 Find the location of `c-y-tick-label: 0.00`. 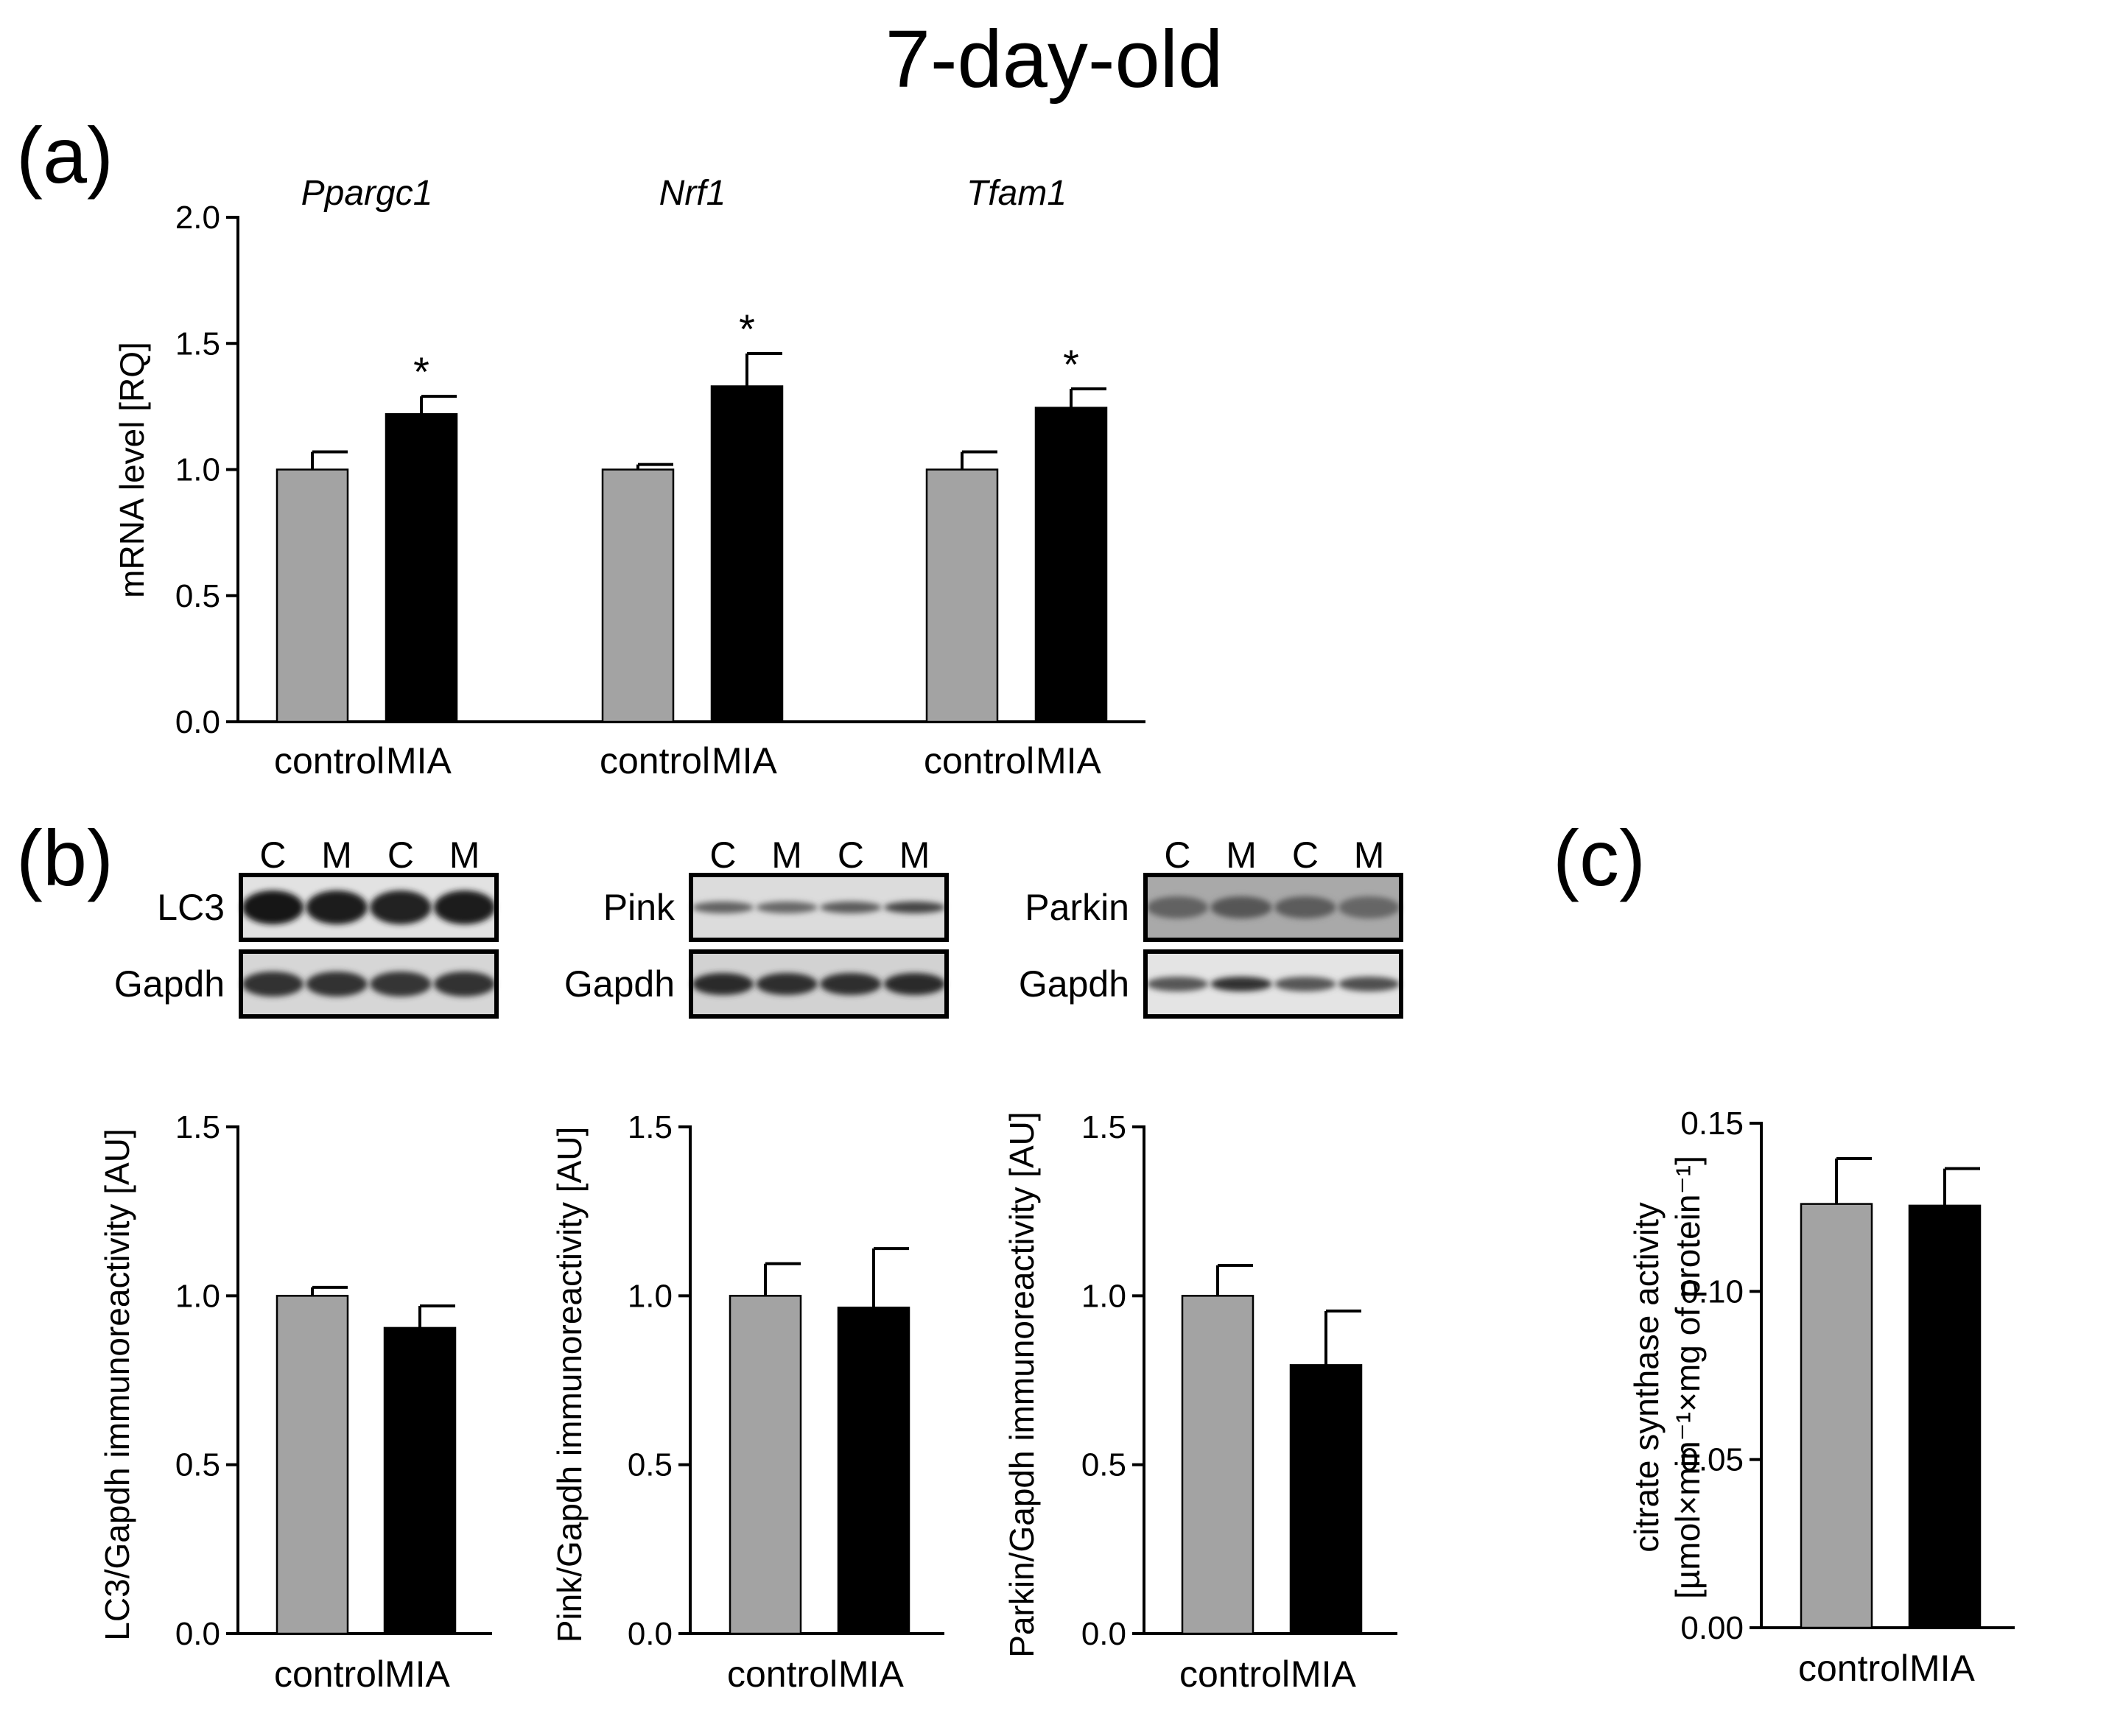

c-y-tick-label: 0.00 is located at coordinates (1712, 1628).